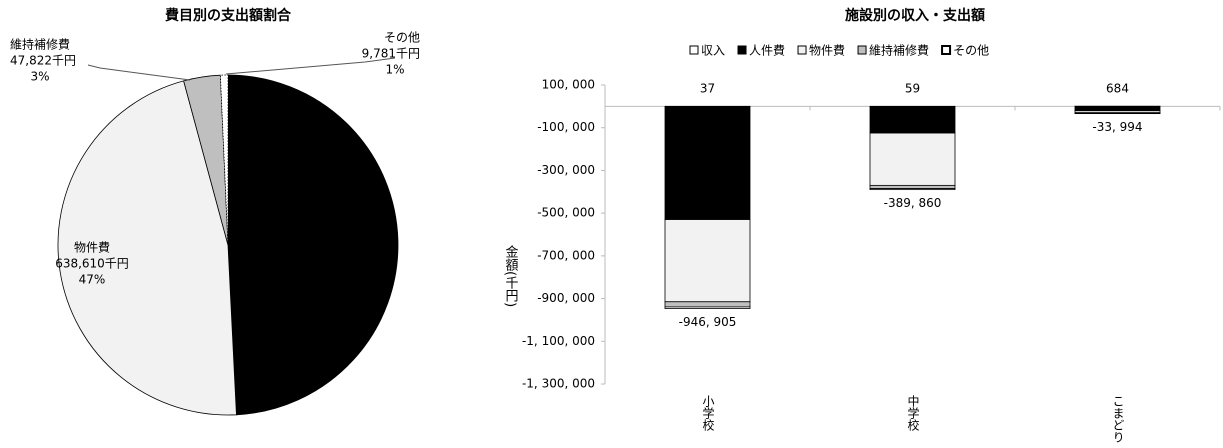 The height and width of the screenshot is (448, 1223). What do you see at coordinates (566, 298) in the screenshot?
I see `y-tick-label: -900, 000` at bounding box center [566, 298].